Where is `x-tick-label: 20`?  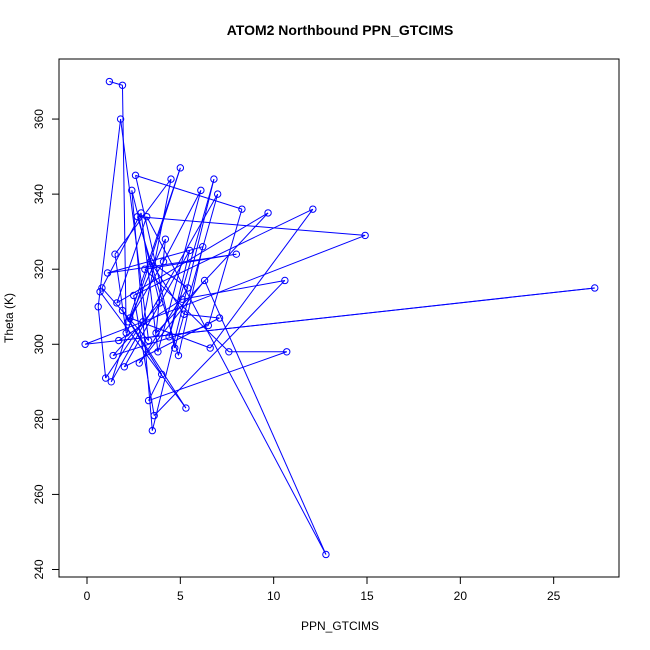 x-tick-label: 20 is located at coordinates (461, 596).